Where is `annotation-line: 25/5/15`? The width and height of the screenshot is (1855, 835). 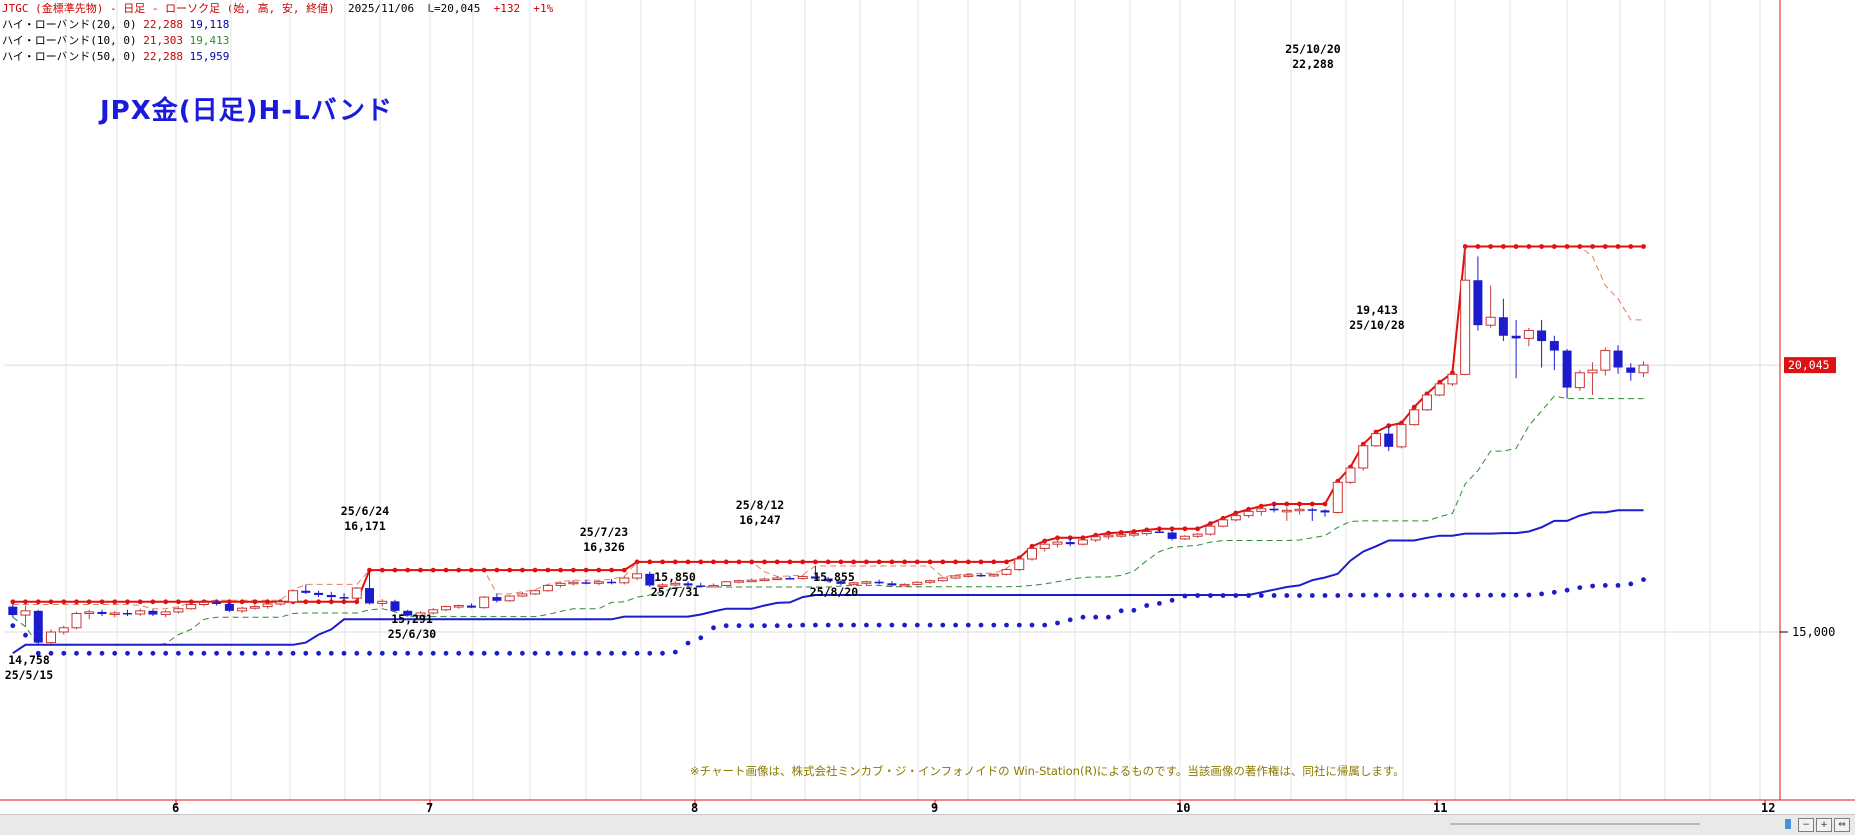
annotation-line: 25/5/15 is located at coordinates (29, 675).